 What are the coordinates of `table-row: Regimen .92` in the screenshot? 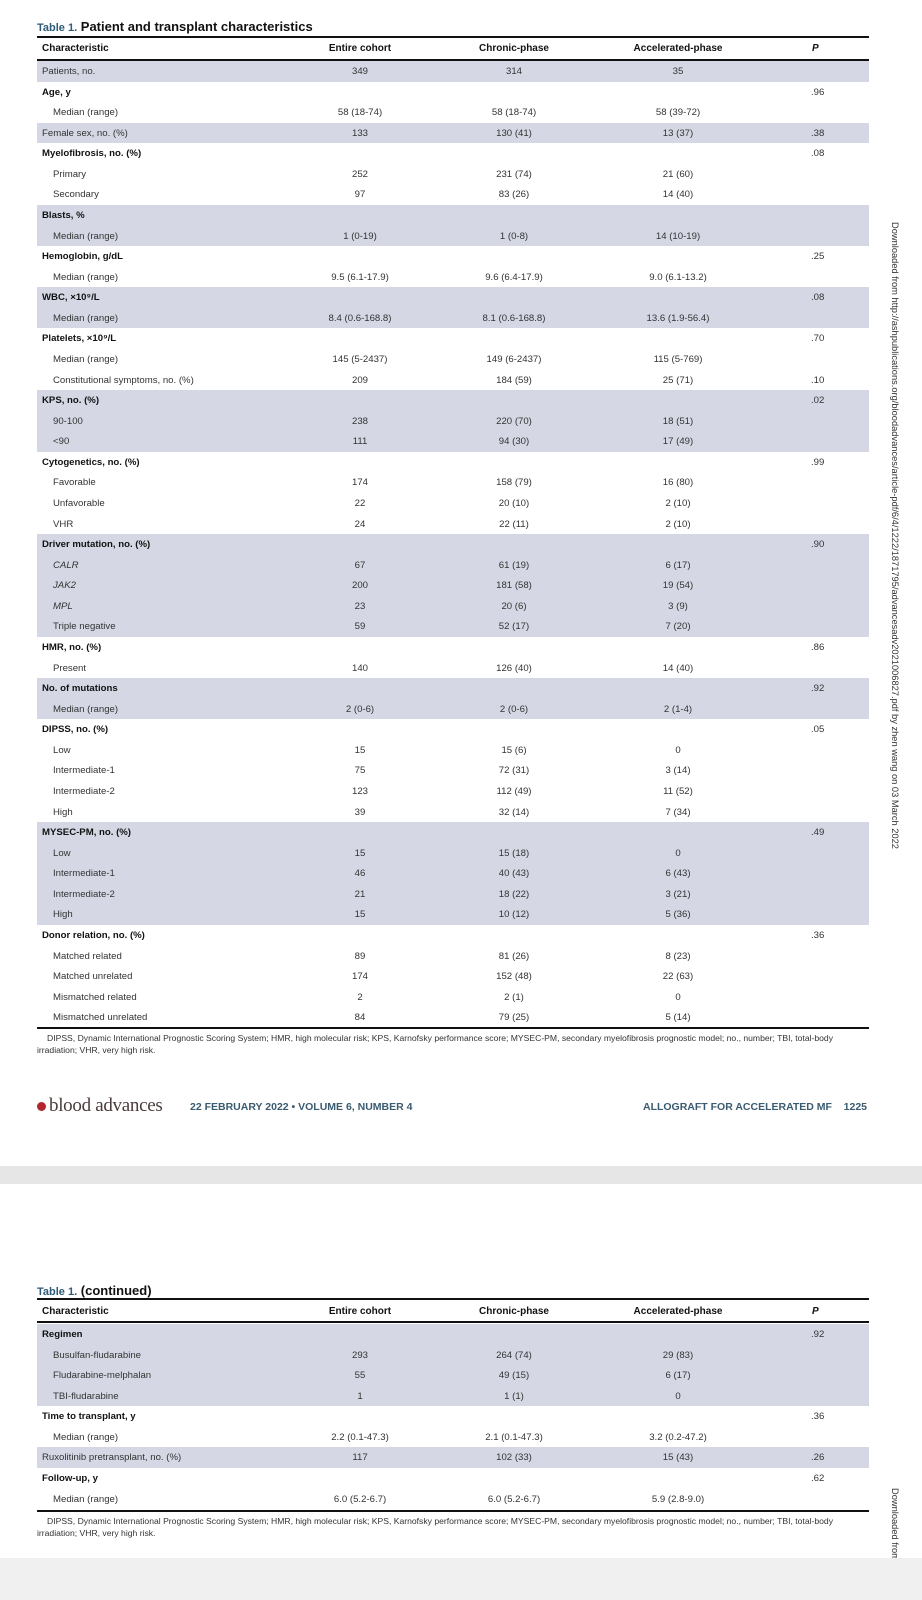 It's located at (453, 1334).